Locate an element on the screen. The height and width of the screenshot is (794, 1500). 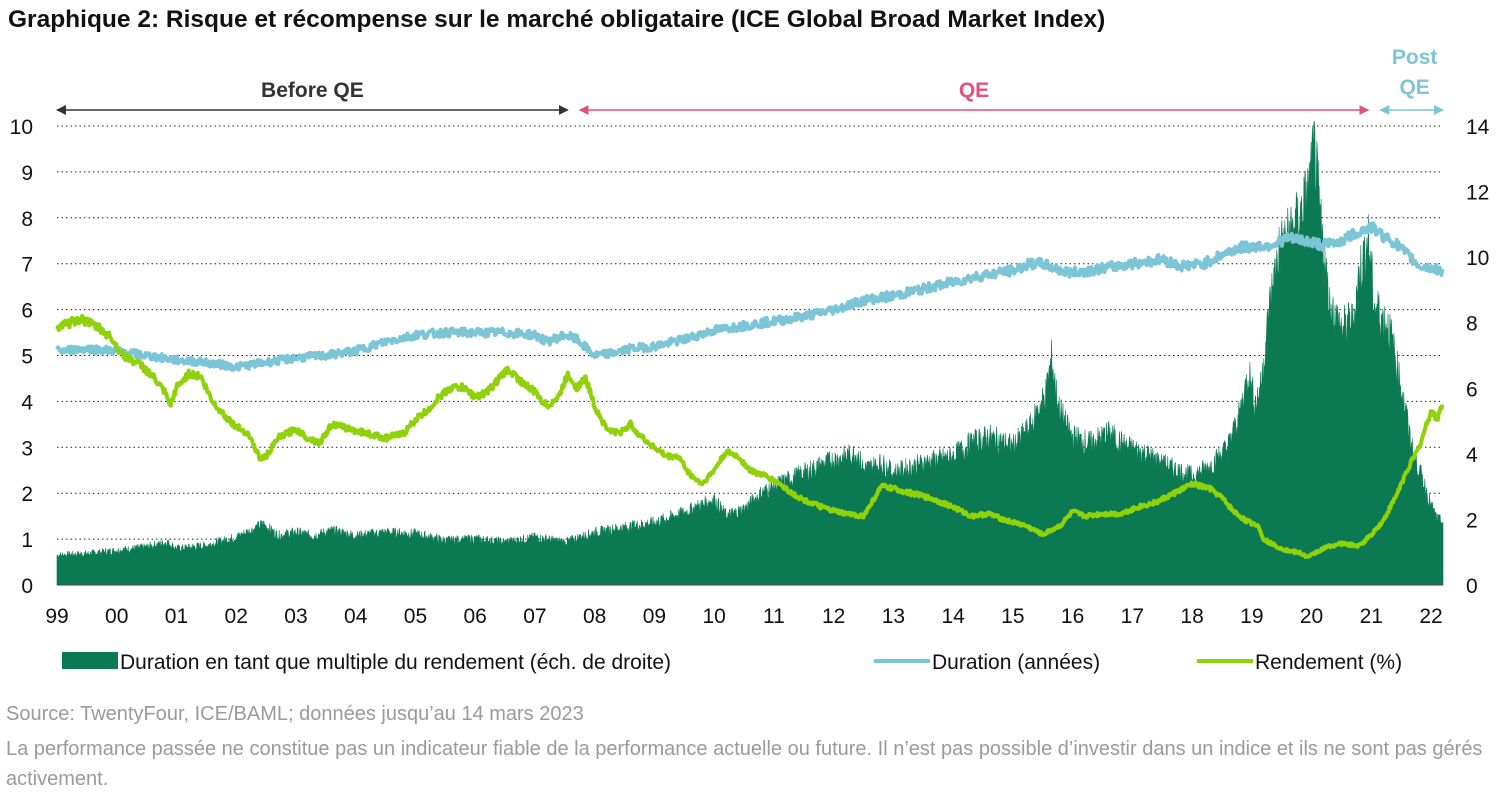
legend-label: Duration (années) is located at coordinates (1016, 662).